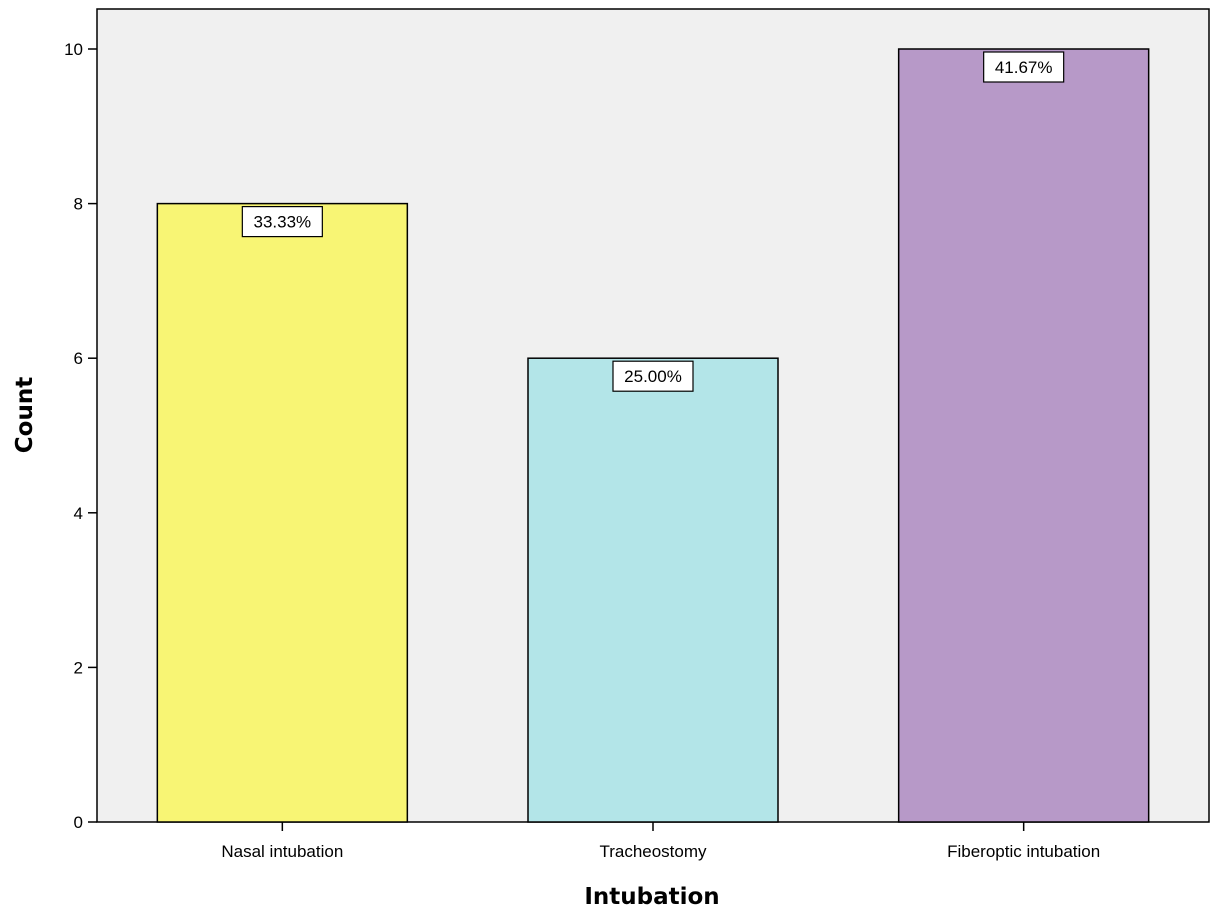 This screenshot has width=1214, height=914. I want to click on bar-nasal-intubation, so click(282, 512).